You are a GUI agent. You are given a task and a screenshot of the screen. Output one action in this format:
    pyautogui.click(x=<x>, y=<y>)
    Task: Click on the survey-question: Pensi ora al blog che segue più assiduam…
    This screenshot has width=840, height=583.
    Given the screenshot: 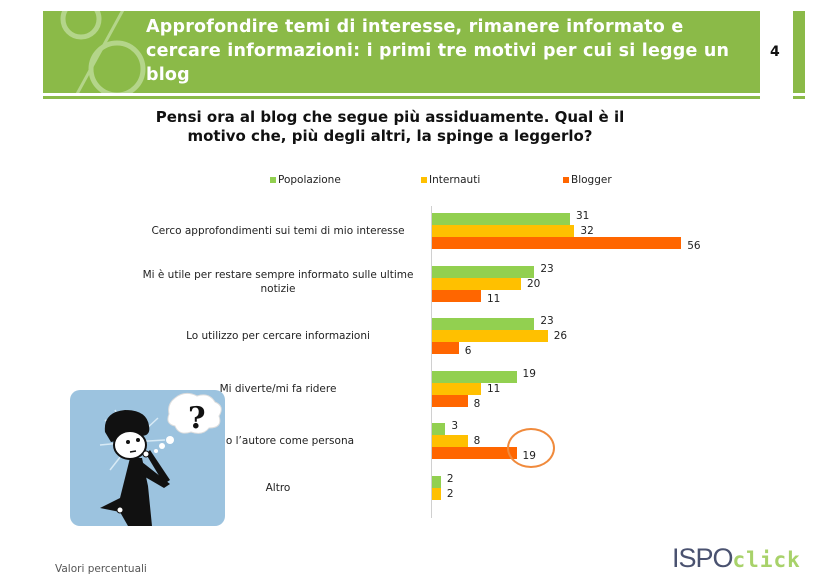 What is the action you would take?
    pyautogui.click(x=390, y=126)
    